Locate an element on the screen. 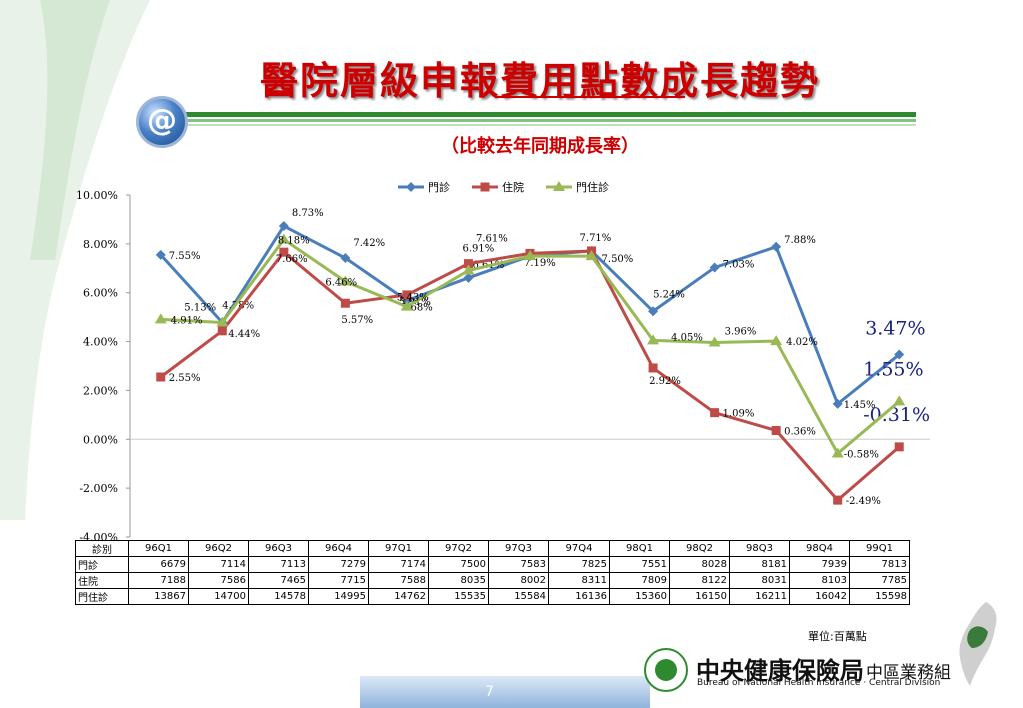 The height and width of the screenshot is (708, 1023). table-cell: 7188 is located at coordinates (158, 580).